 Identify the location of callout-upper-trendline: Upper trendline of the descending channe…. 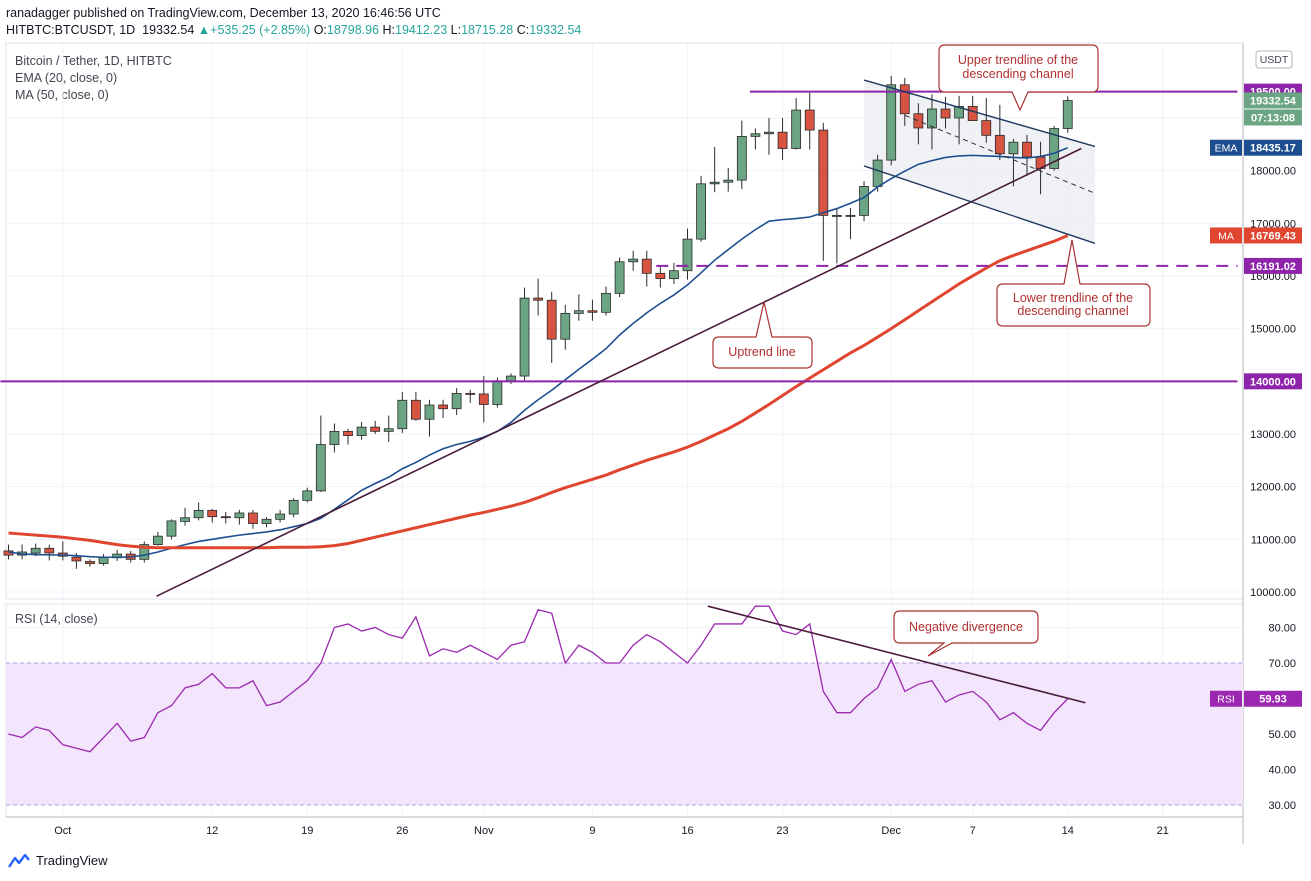
(1018, 78).